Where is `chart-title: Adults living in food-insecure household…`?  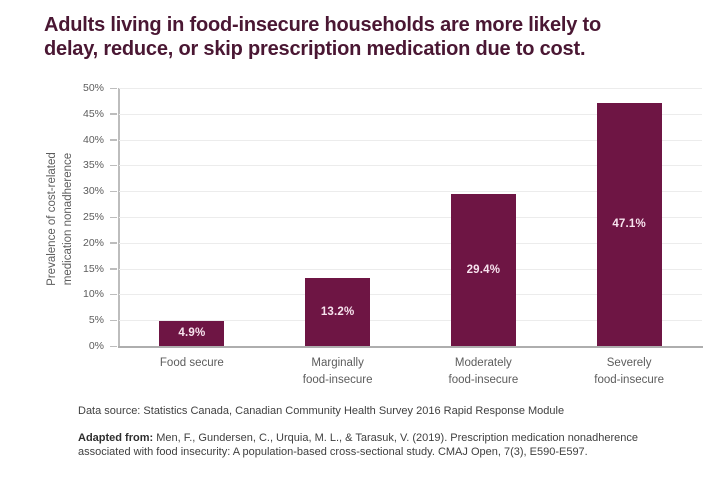 chart-title: Adults living in food-insecure household… is located at coordinates (322, 37).